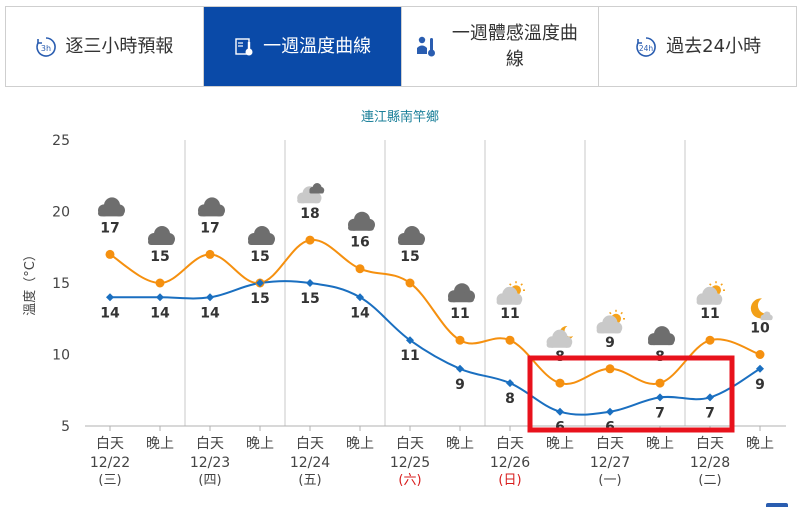 This screenshot has width=800, height=507. I want to click on x-tick-weekday: (一), so click(609, 480).